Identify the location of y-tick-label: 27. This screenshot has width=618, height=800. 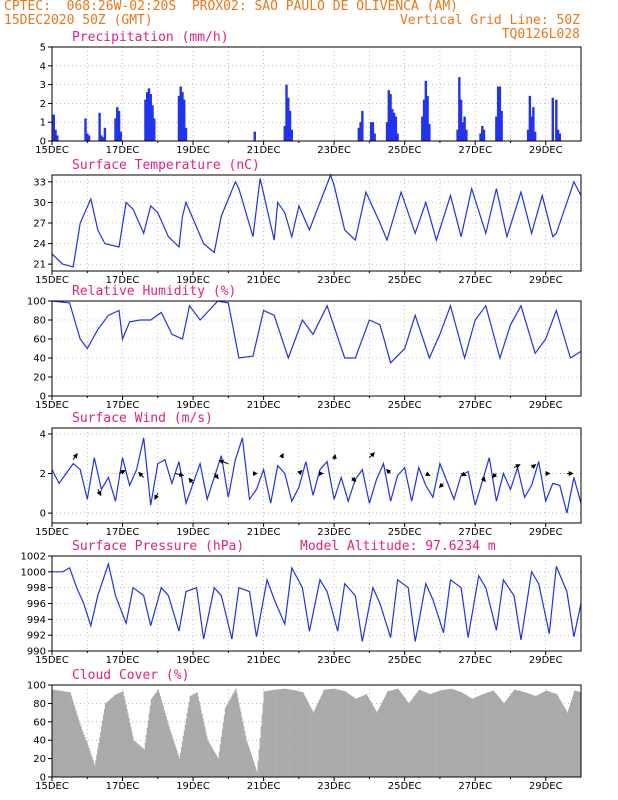
(39, 224).